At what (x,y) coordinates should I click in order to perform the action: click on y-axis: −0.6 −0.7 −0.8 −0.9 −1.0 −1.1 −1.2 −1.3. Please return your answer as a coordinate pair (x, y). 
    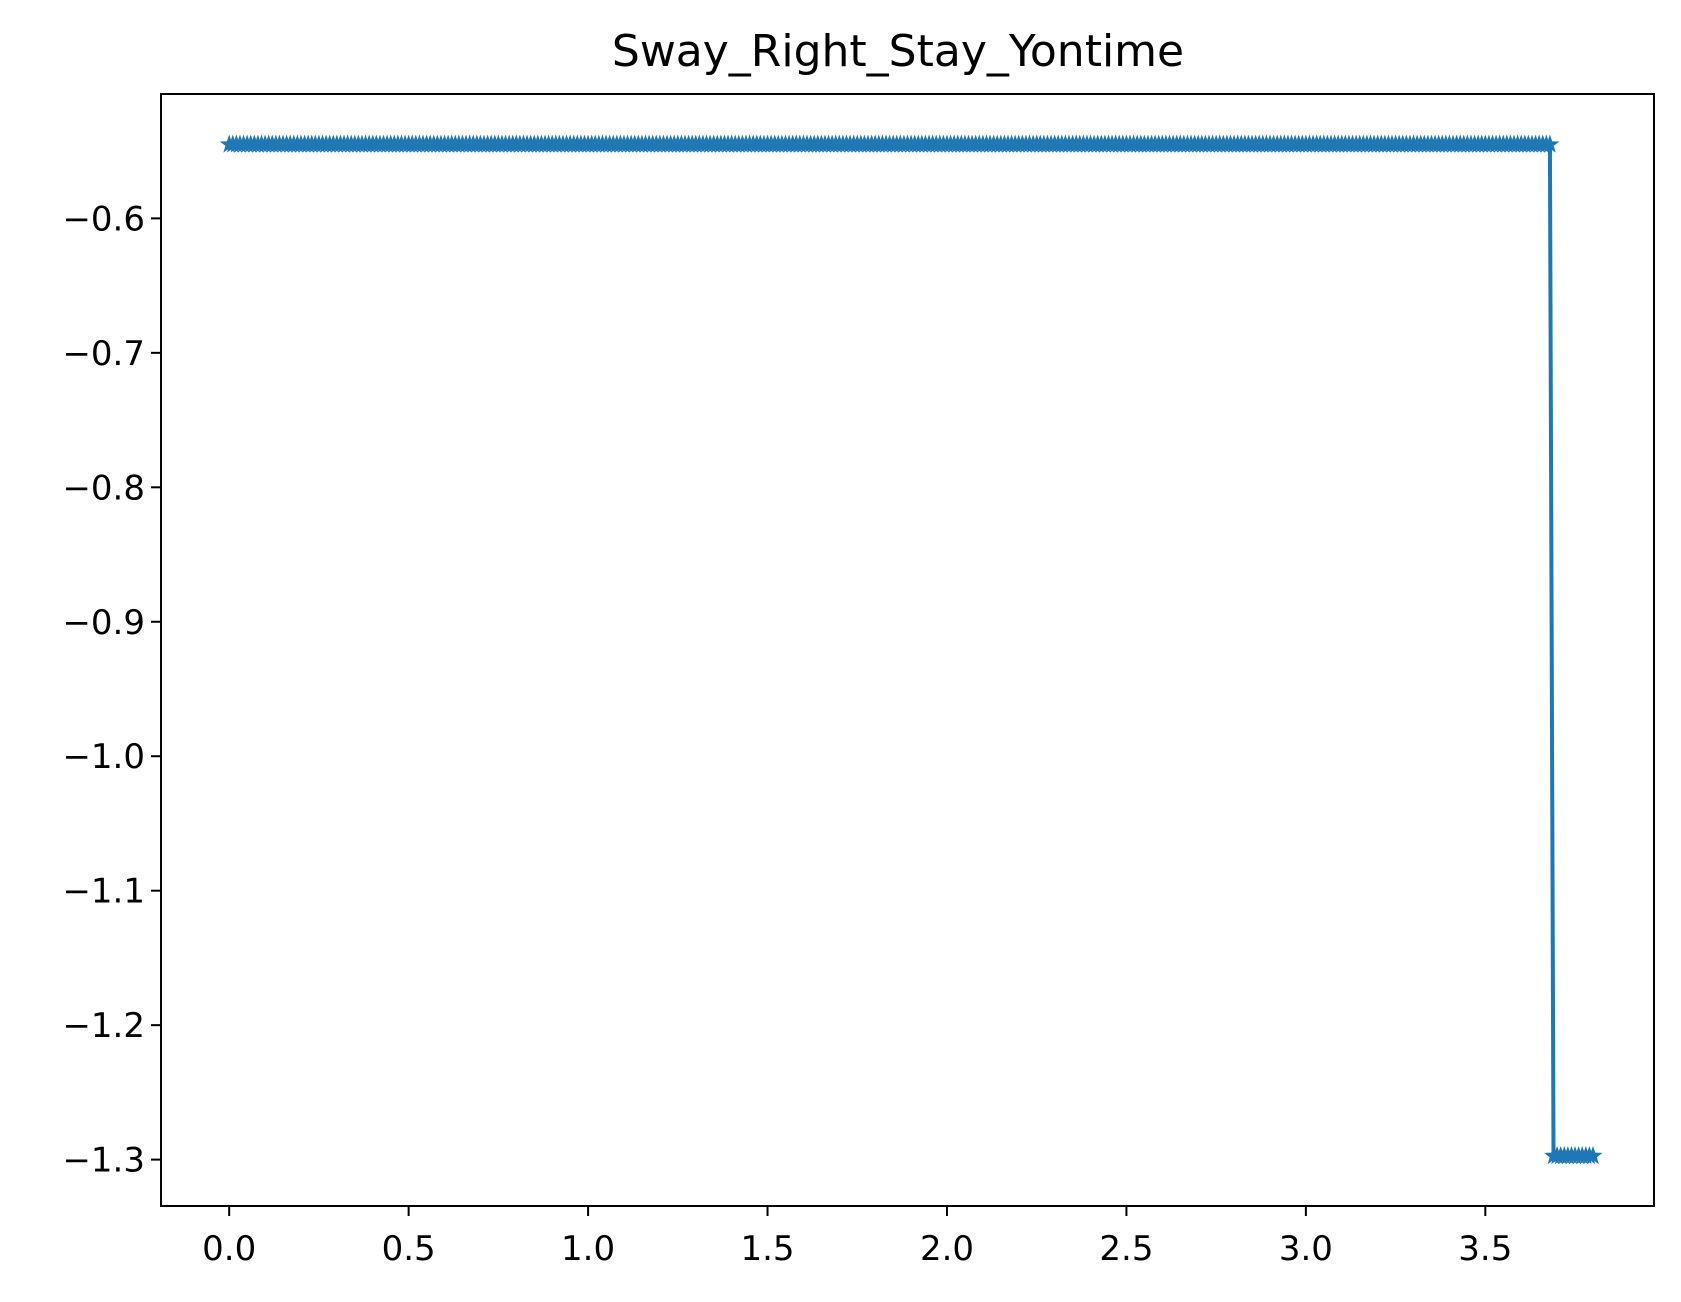
    Looking at the image, I should click on (111, 690).